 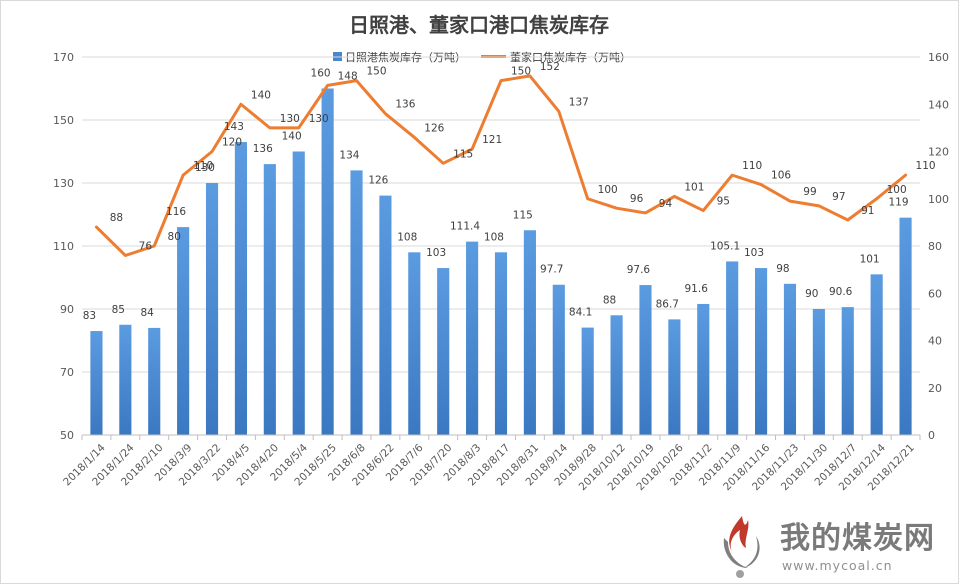 What do you see at coordinates (176, 212) in the screenshot?
I see `bar-data-label: 116` at bounding box center [176, 212].